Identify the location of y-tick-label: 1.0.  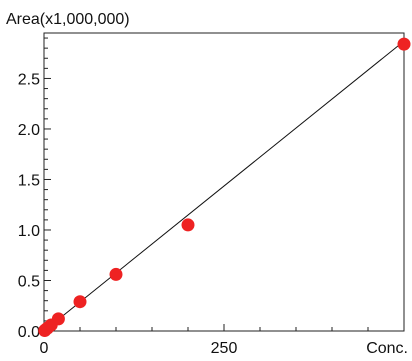
(29, 231).